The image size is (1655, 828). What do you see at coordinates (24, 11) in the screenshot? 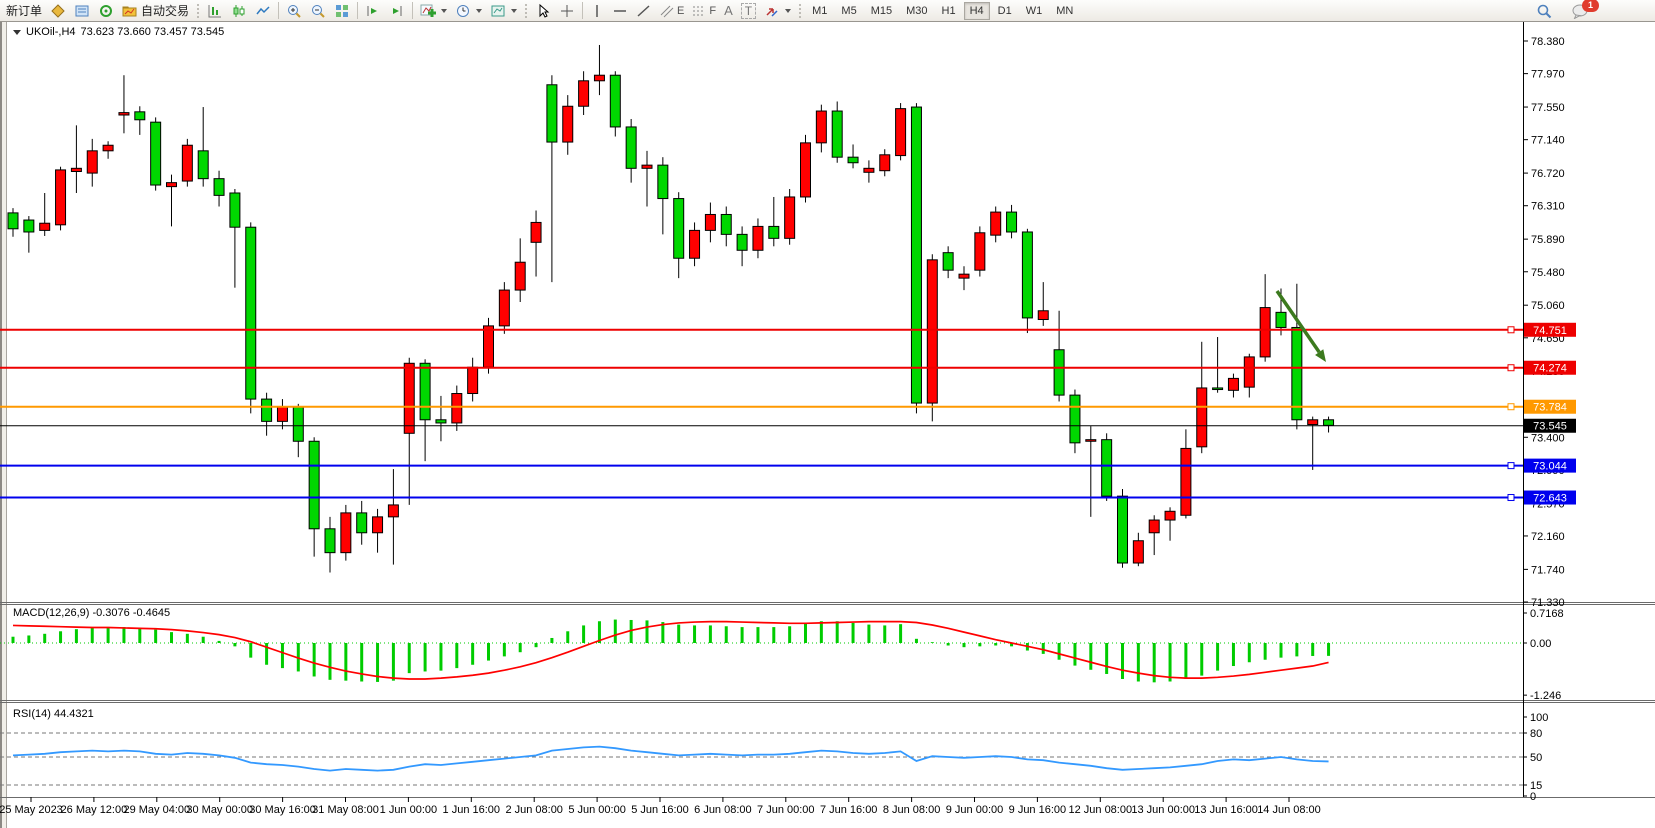
I see `new-order-button: 新订单` at bounding box center [24, 11].